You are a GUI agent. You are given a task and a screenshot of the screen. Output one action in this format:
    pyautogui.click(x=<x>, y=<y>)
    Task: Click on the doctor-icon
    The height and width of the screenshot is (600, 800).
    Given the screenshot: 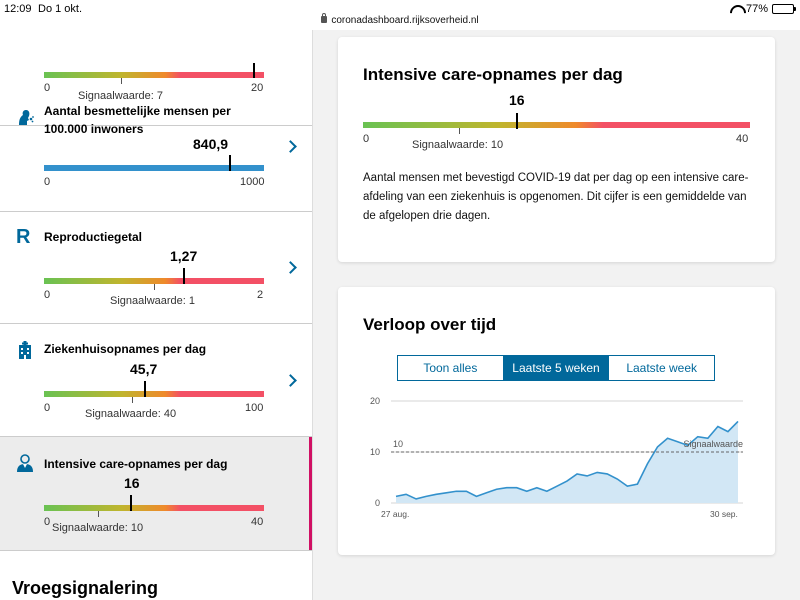 What is the action you would take?
    pyautogui.click(x=25, y=463)
    